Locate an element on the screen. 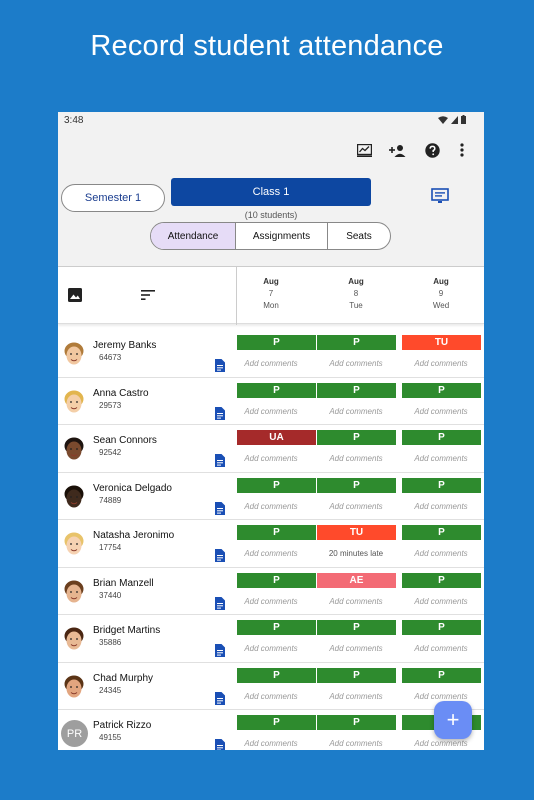 The height and width of the screenshot is (800, 534). comment-field: 20 minutes late is located at coordinates (356, 553).